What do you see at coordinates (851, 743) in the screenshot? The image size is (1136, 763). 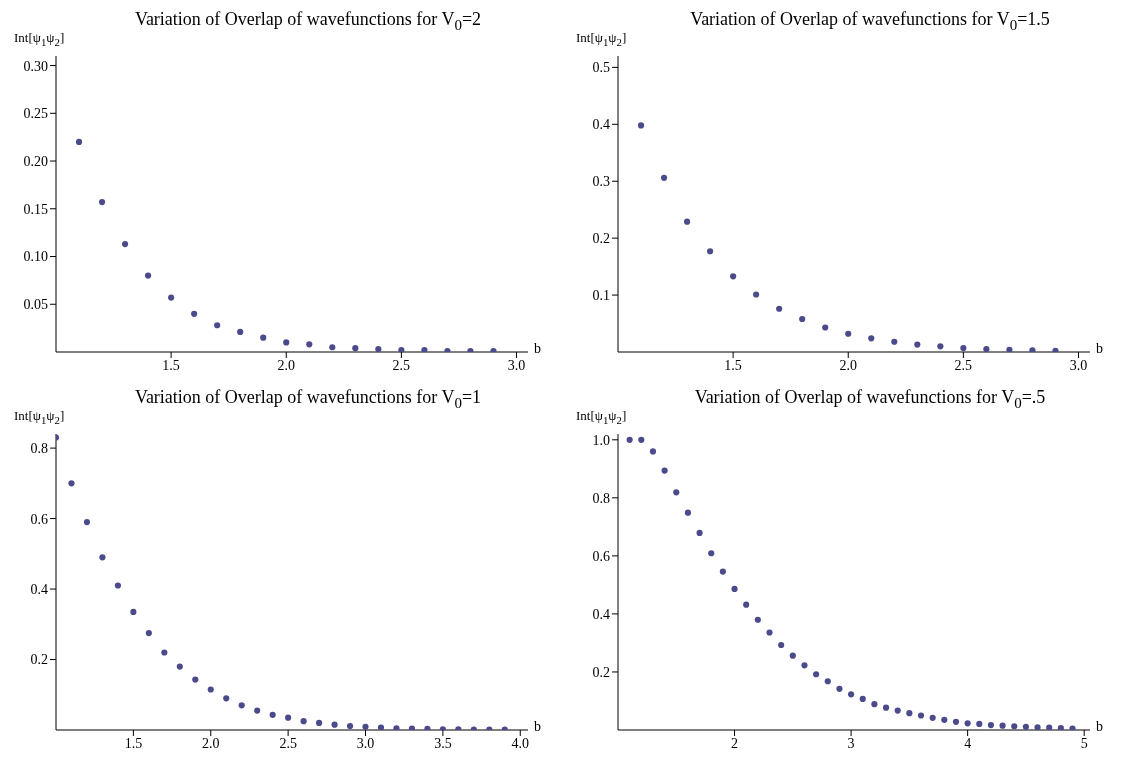 I see `x-tick-label: 3` at bounding box center [851, 743].